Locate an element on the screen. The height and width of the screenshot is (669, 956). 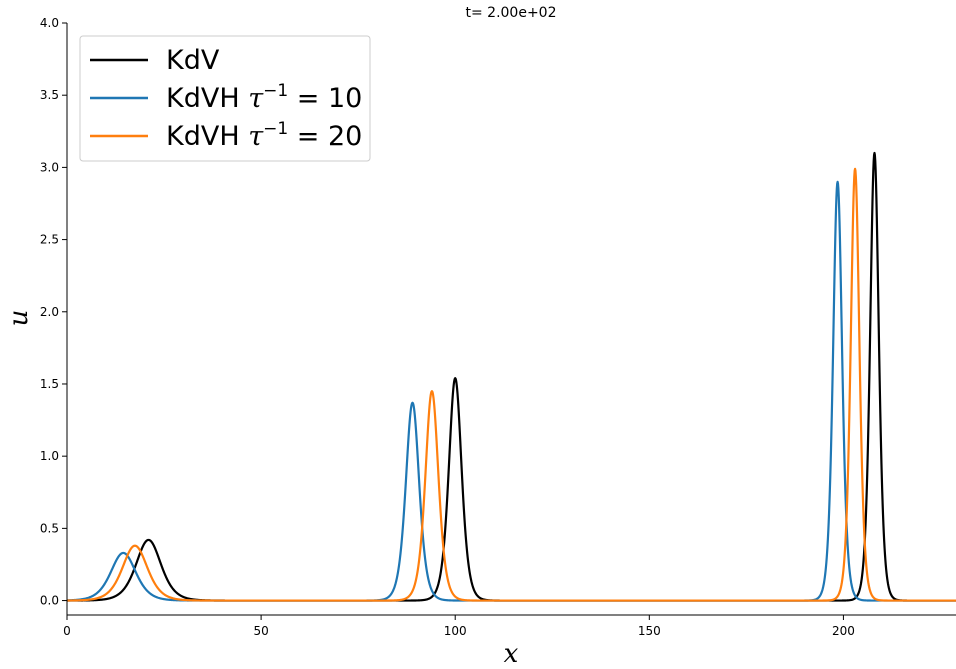
legend-label-kdvh-20-base: KdVH is located at coordinates (207, 136).